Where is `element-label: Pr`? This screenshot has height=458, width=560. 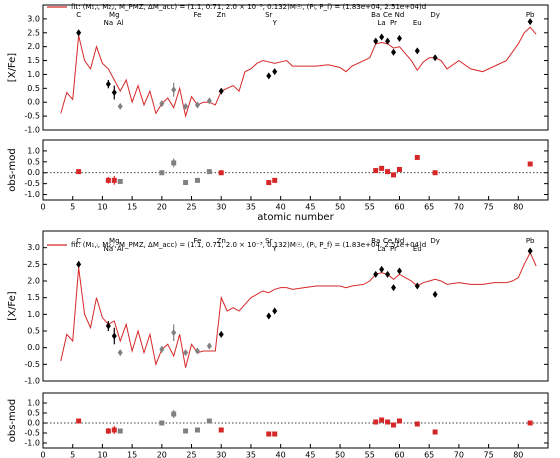
element-label: Pr is located at coordinates (393, 23).